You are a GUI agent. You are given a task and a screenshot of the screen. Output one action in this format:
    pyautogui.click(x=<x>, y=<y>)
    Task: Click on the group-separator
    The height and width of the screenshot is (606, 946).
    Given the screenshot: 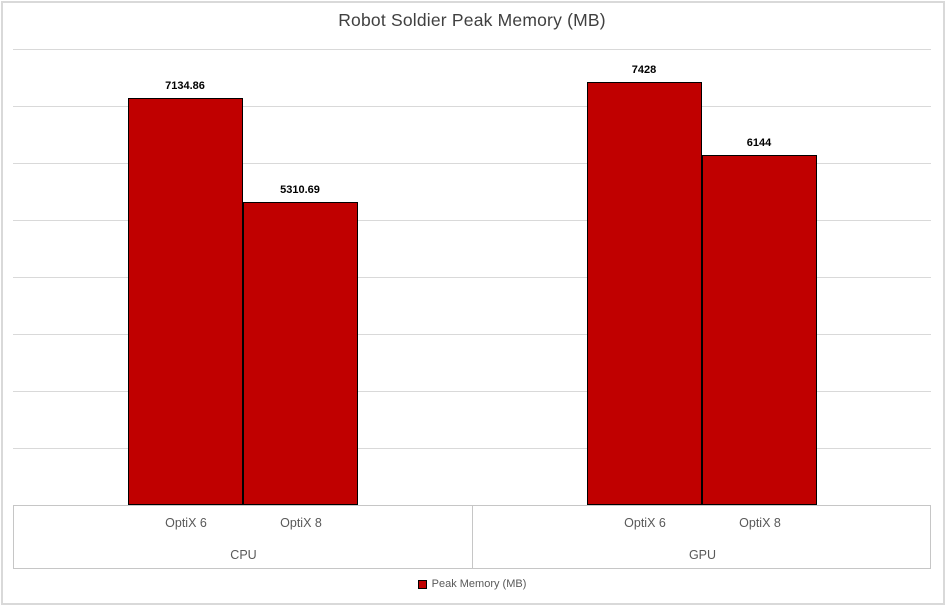 What is the action you would take?
    pyautogui.click(x=472, y=536)
    